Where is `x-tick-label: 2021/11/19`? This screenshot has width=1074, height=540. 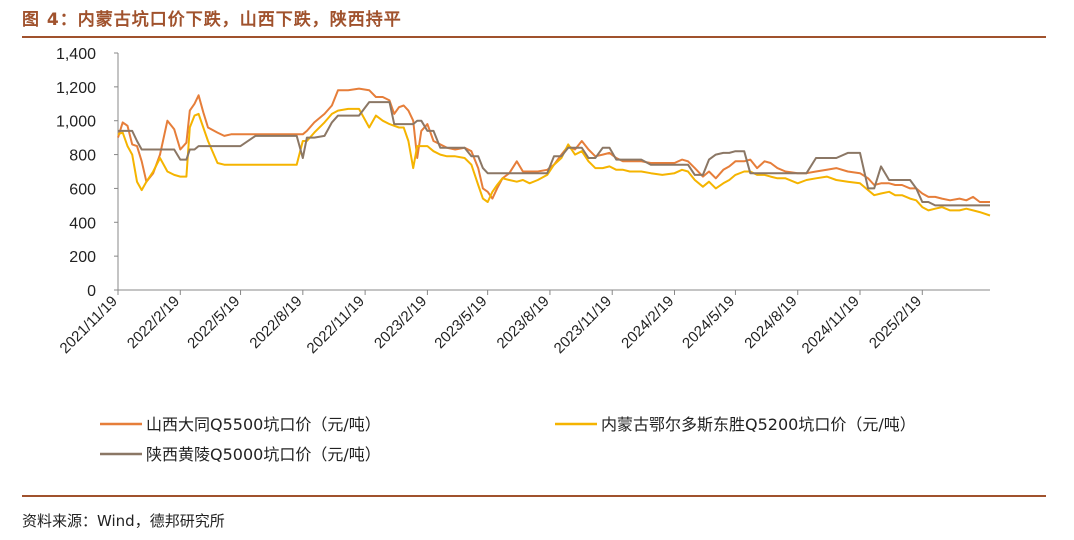 x-tick-label: 2021/11/19 is located at coordinates (89, 325).